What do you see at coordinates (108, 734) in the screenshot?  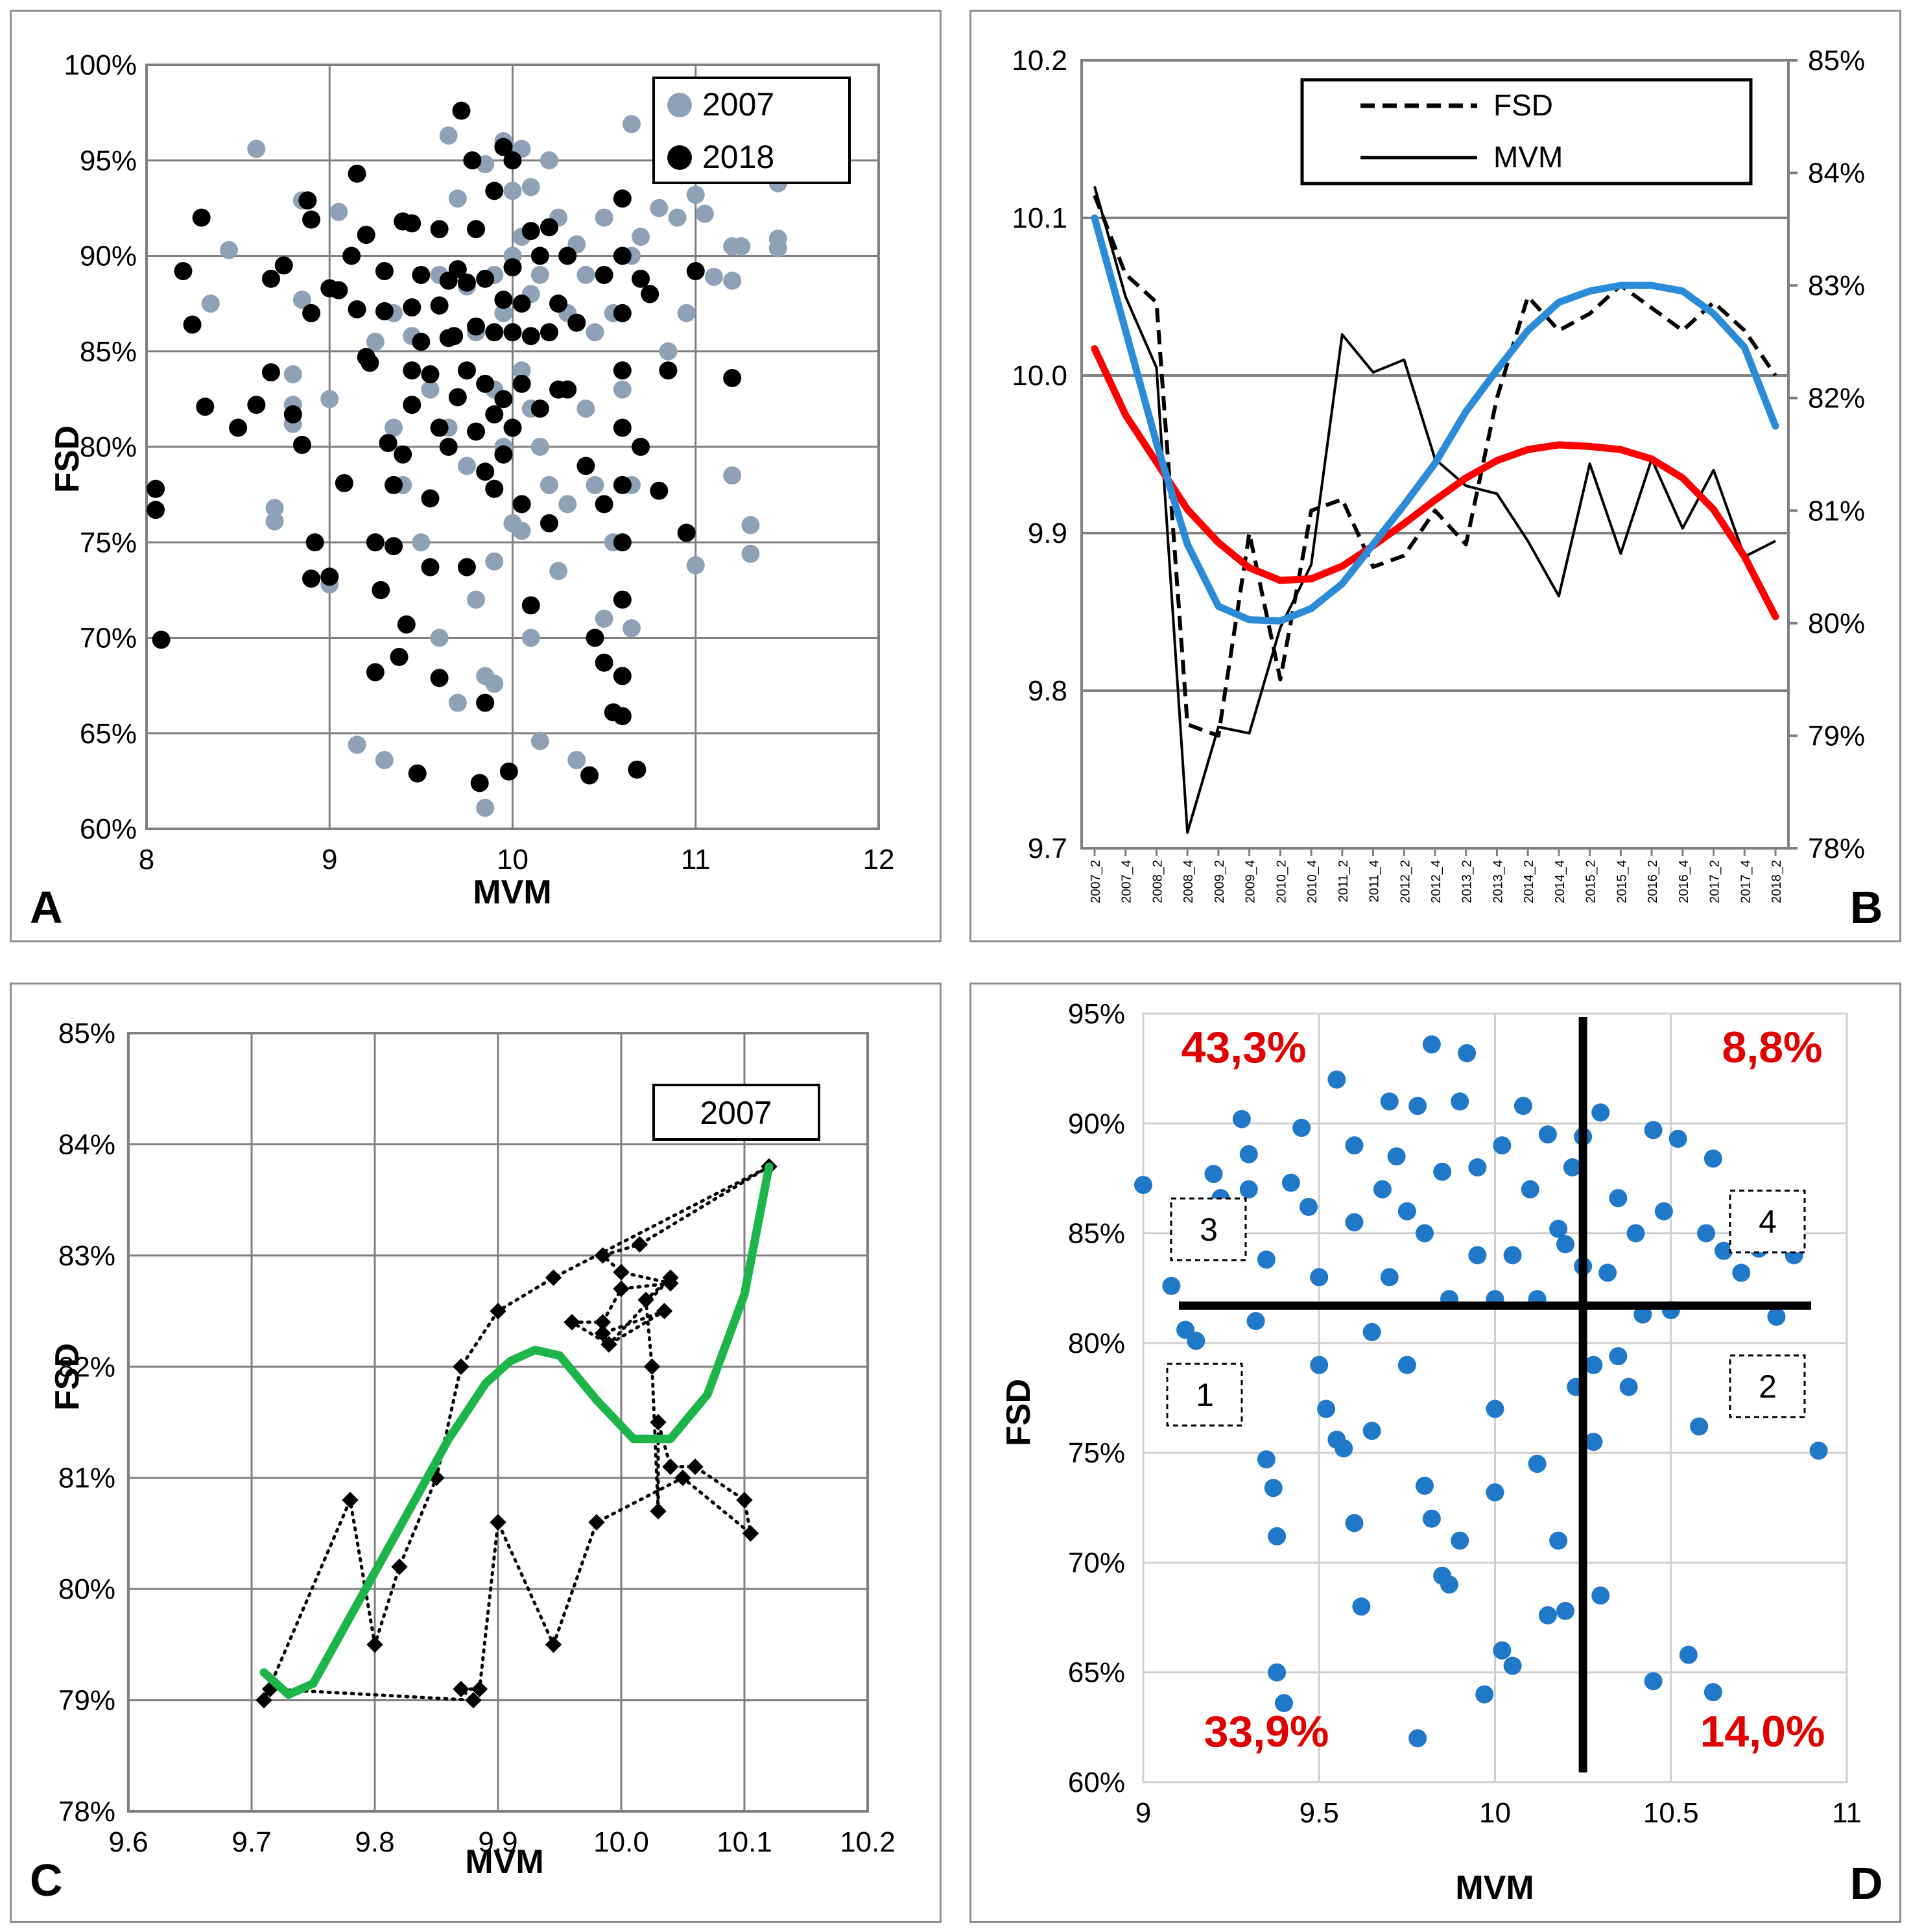 I see `y-tick-label-a: 65%` at bounding box center [108, 734].